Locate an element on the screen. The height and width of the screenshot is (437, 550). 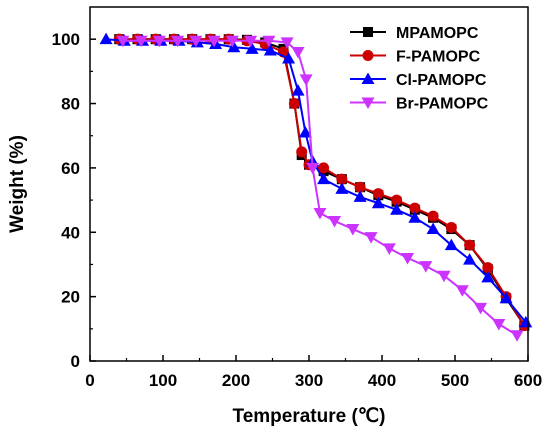
legend-entry: MPAMOPC is located at coordinates (414, 33).